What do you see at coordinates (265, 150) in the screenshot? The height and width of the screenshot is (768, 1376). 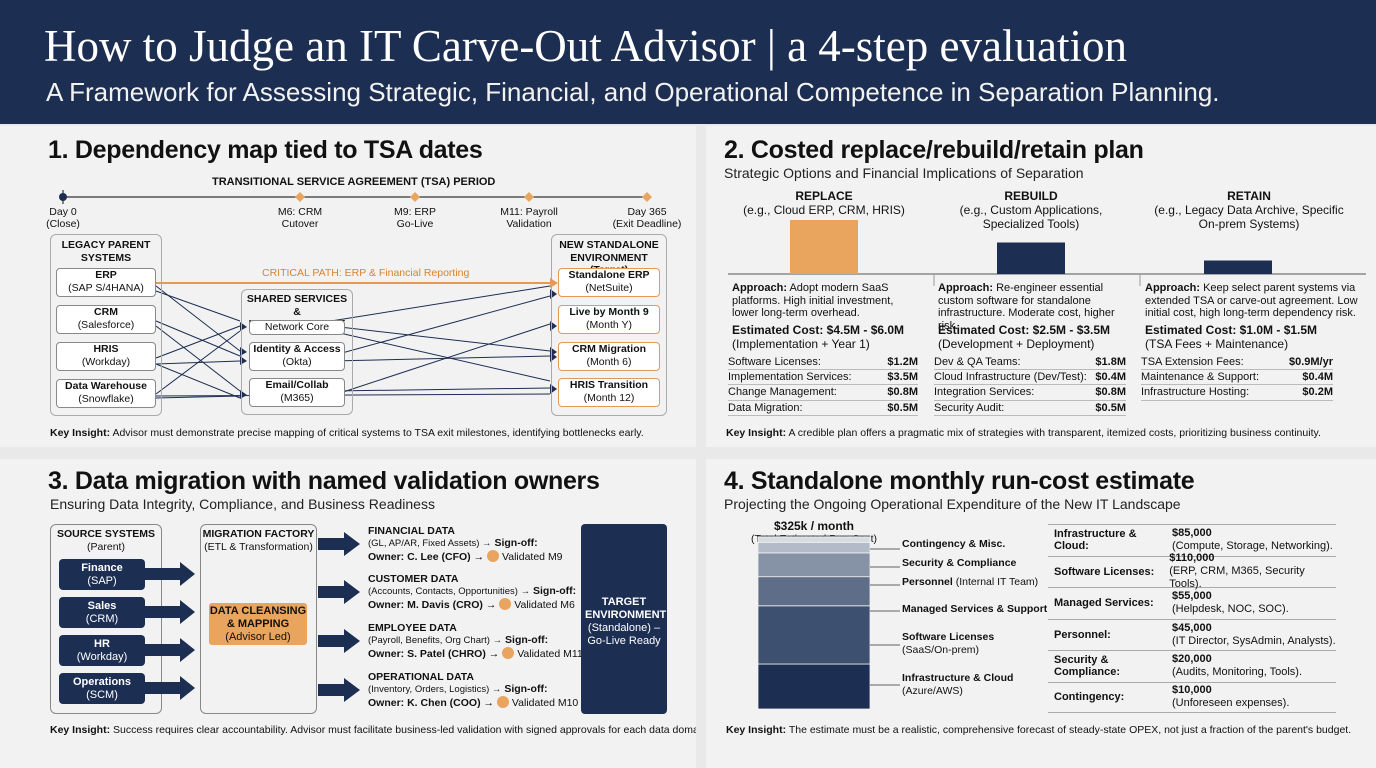 I see `panel1-title: 1. Dependency map tied to TSA dates` at bounding box center [265, 150].